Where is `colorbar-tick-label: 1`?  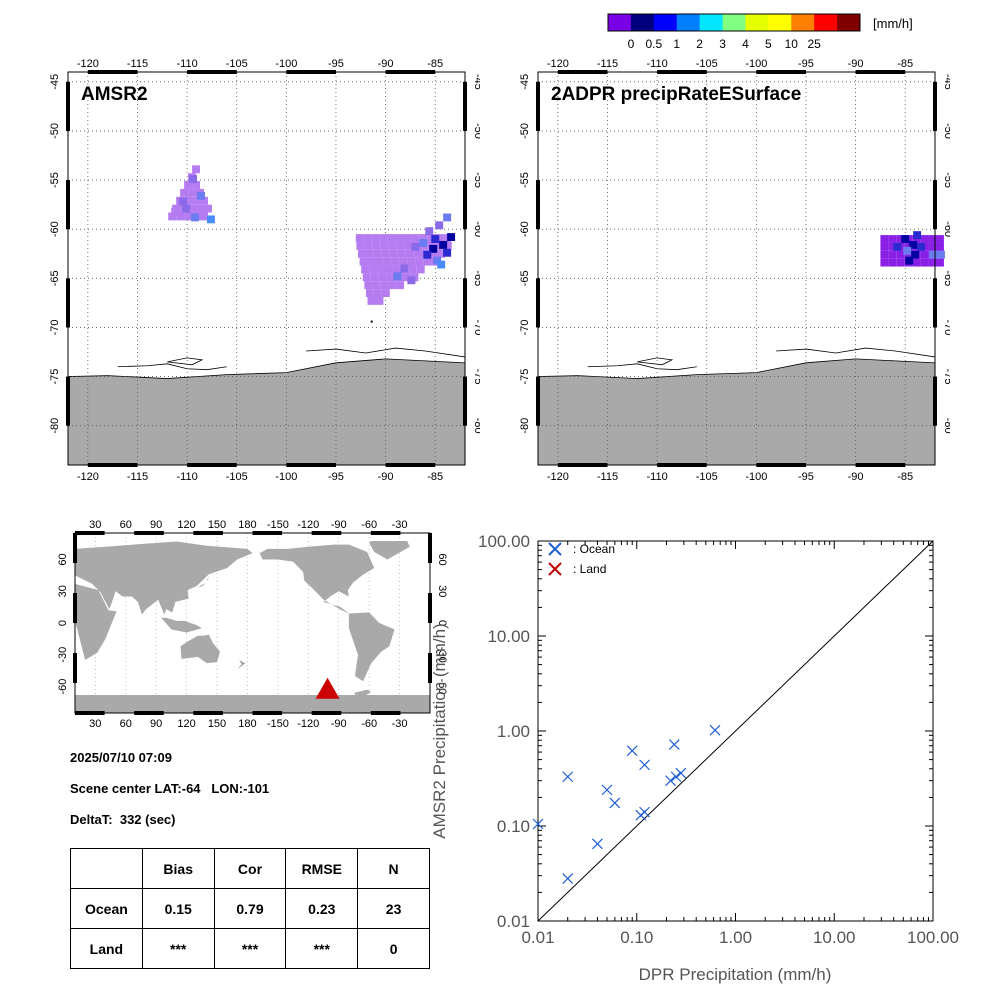
colorbar-tick-label: 1 is located at coordinates (676, 44).